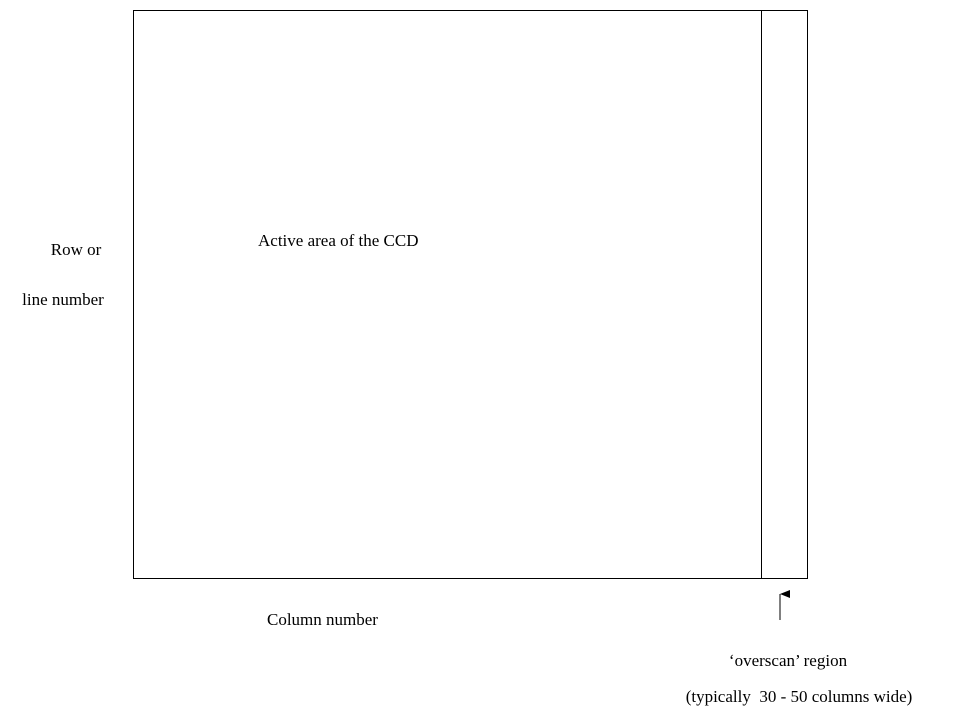 This screenshot has width=953, height=708. What do you see at coordinates (322, 619) in the screenshot?
I see `column-label: Column number` at bounding box center [322, 619].